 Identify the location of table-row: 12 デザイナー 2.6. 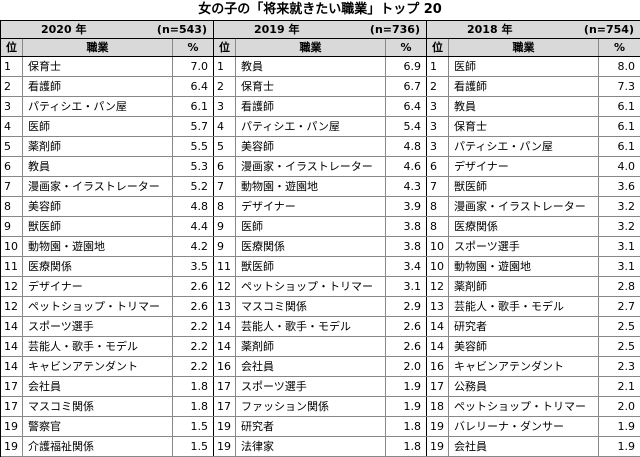
(107, 287).